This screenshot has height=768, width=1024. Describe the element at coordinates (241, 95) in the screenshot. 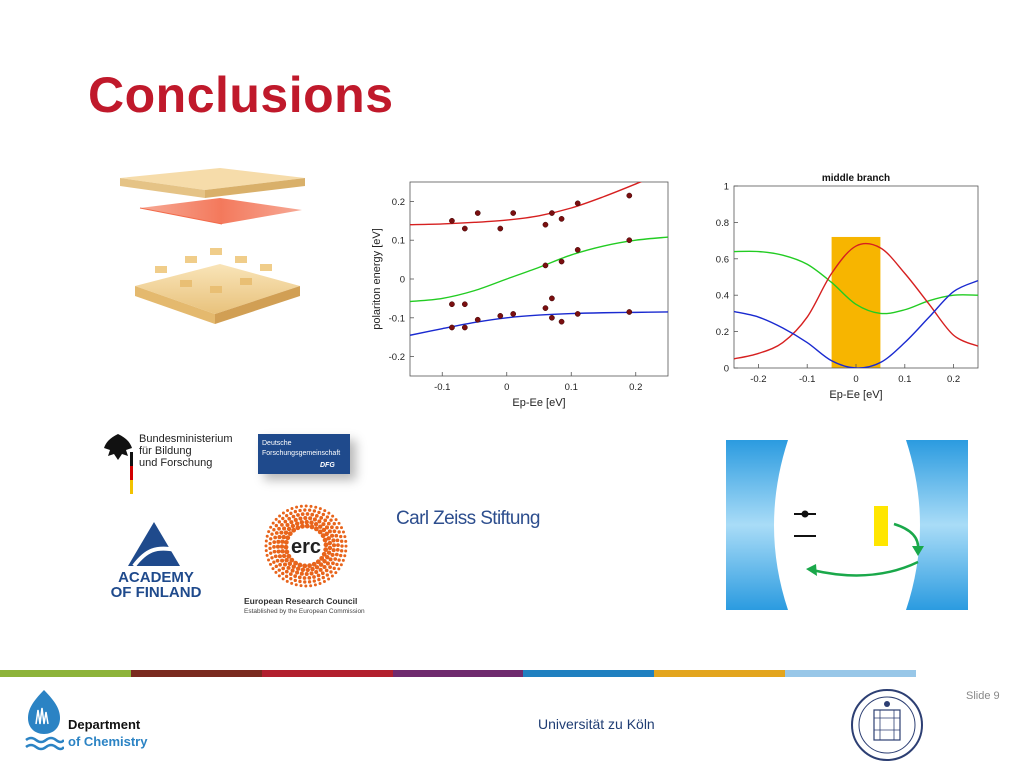

I see `slide-title: Conclusions` at that location.